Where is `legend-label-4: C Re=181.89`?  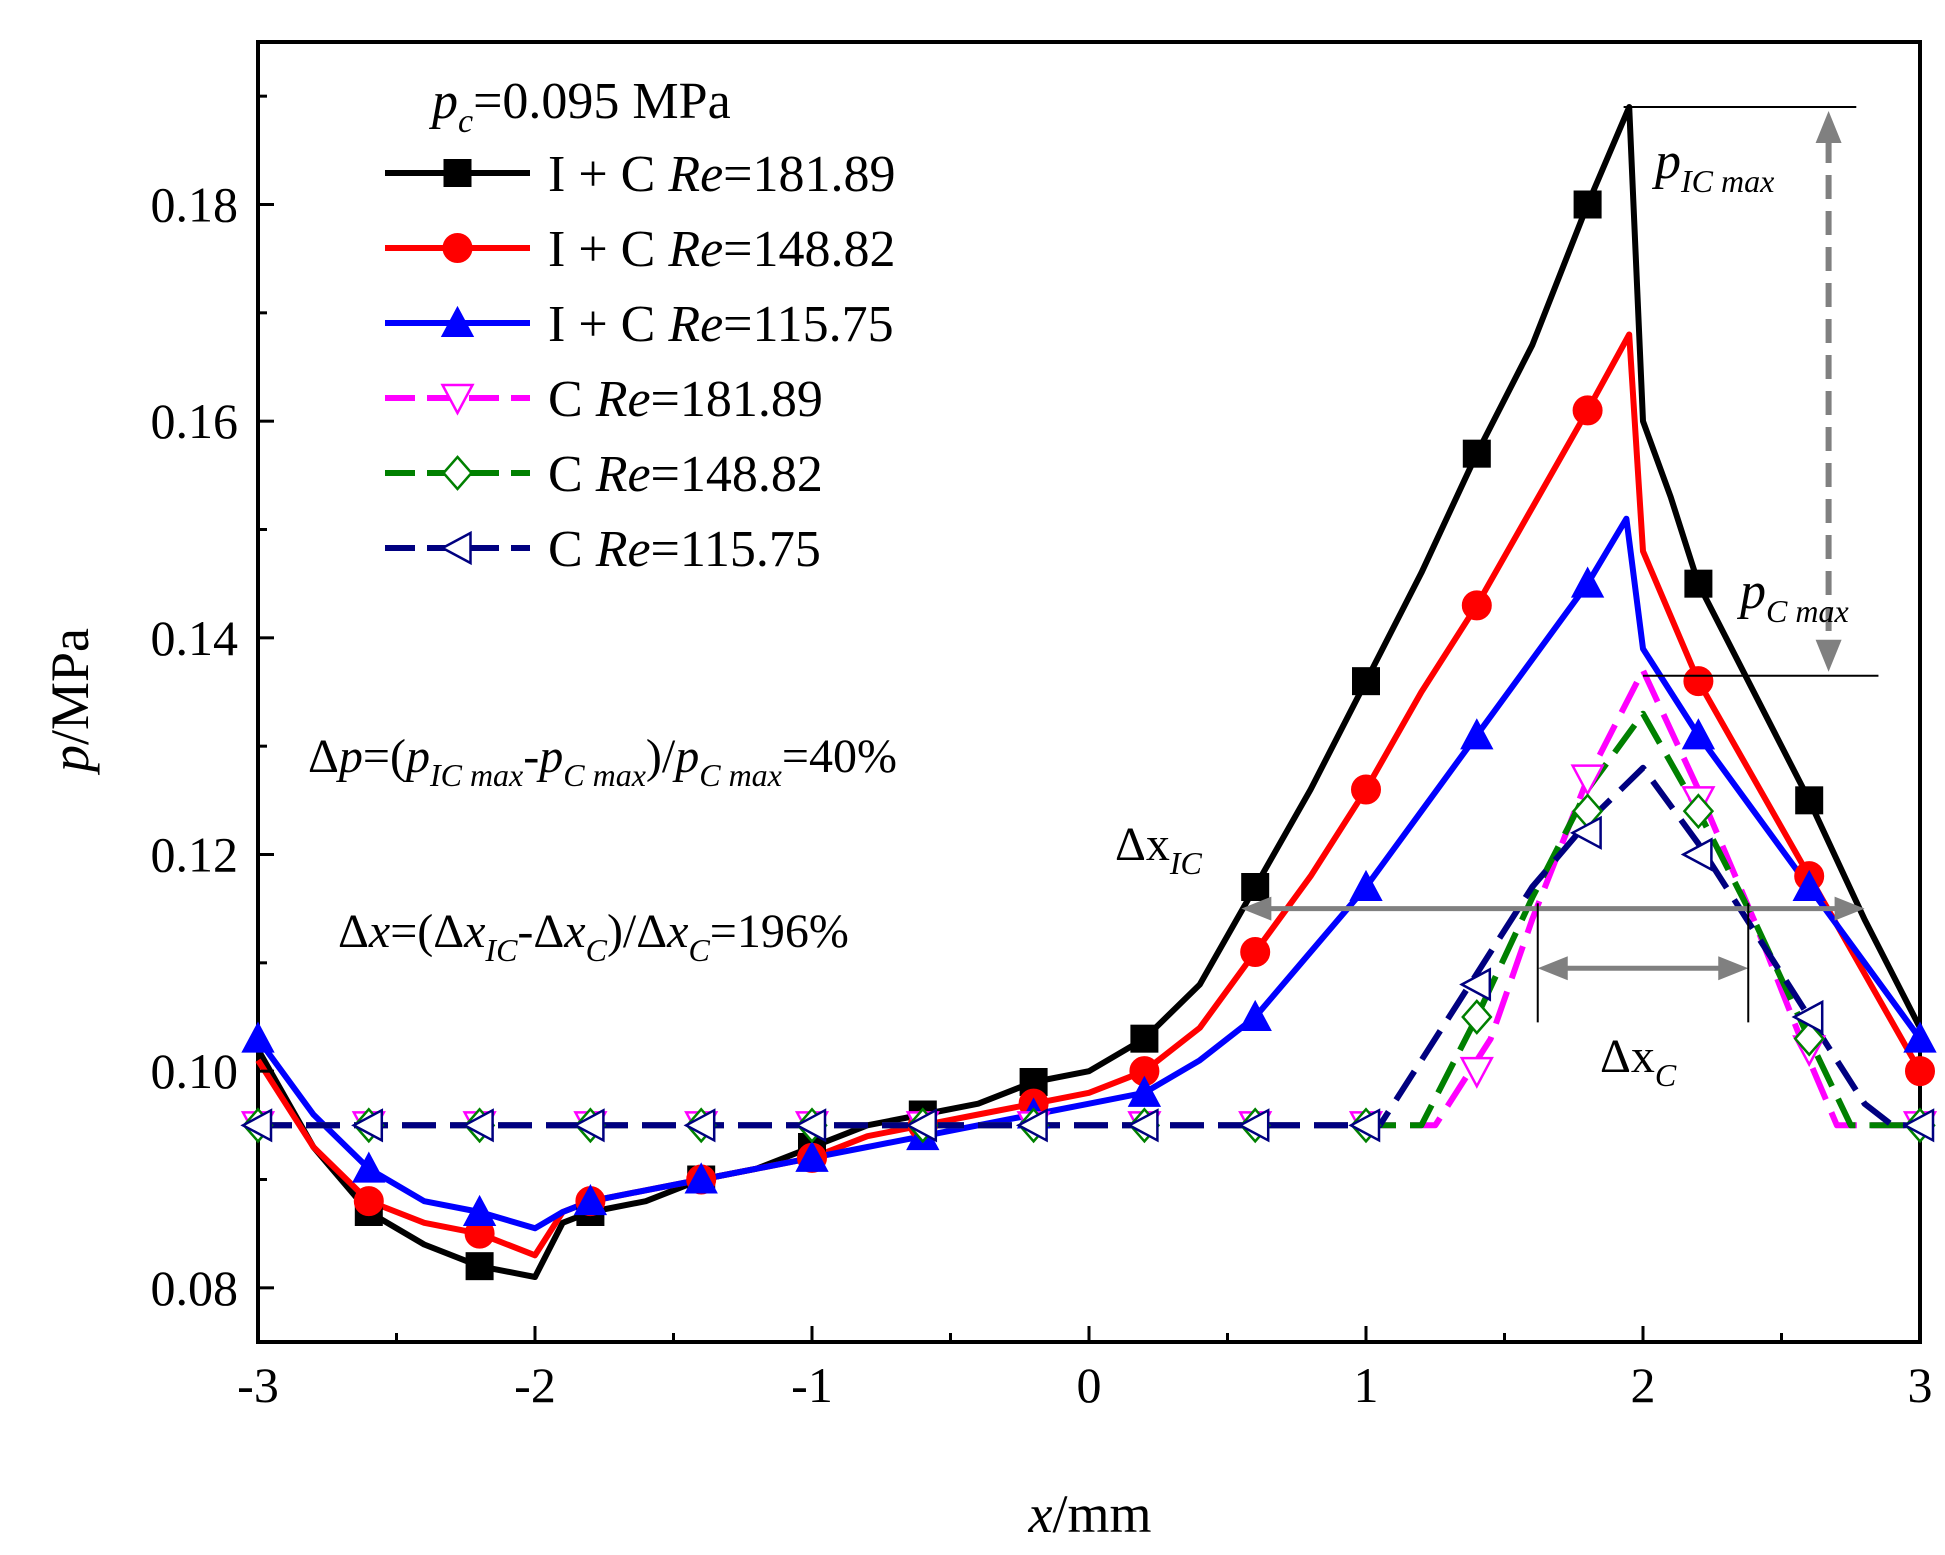
legend-label-4: C Re=181.89 is located at coordinates (685, 399).